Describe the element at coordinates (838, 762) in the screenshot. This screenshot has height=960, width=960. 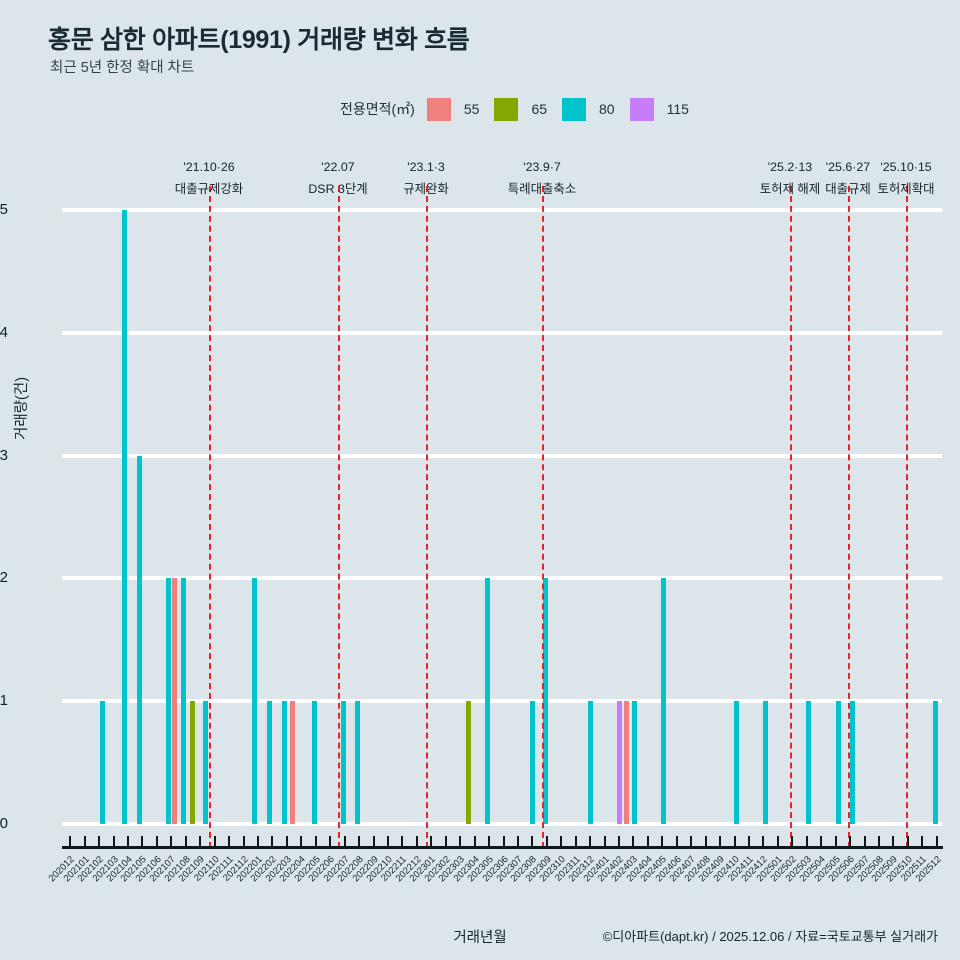
I see `bar-202504-00c3cc` at that location.